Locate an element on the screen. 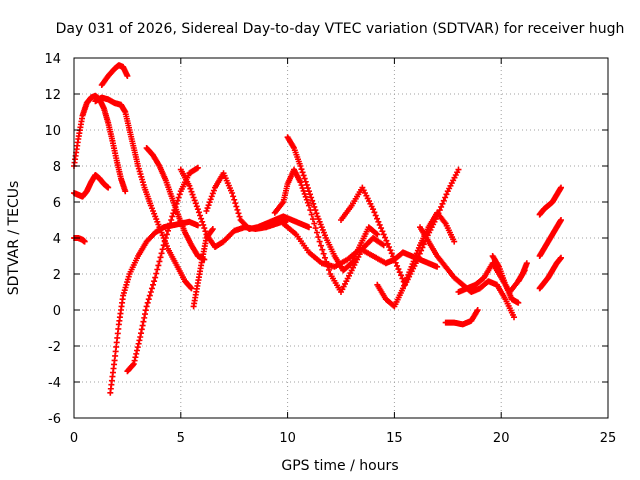 This screenshot has width=640, height=480. y-tick-label: 8 is located at coordinates (57, 167).